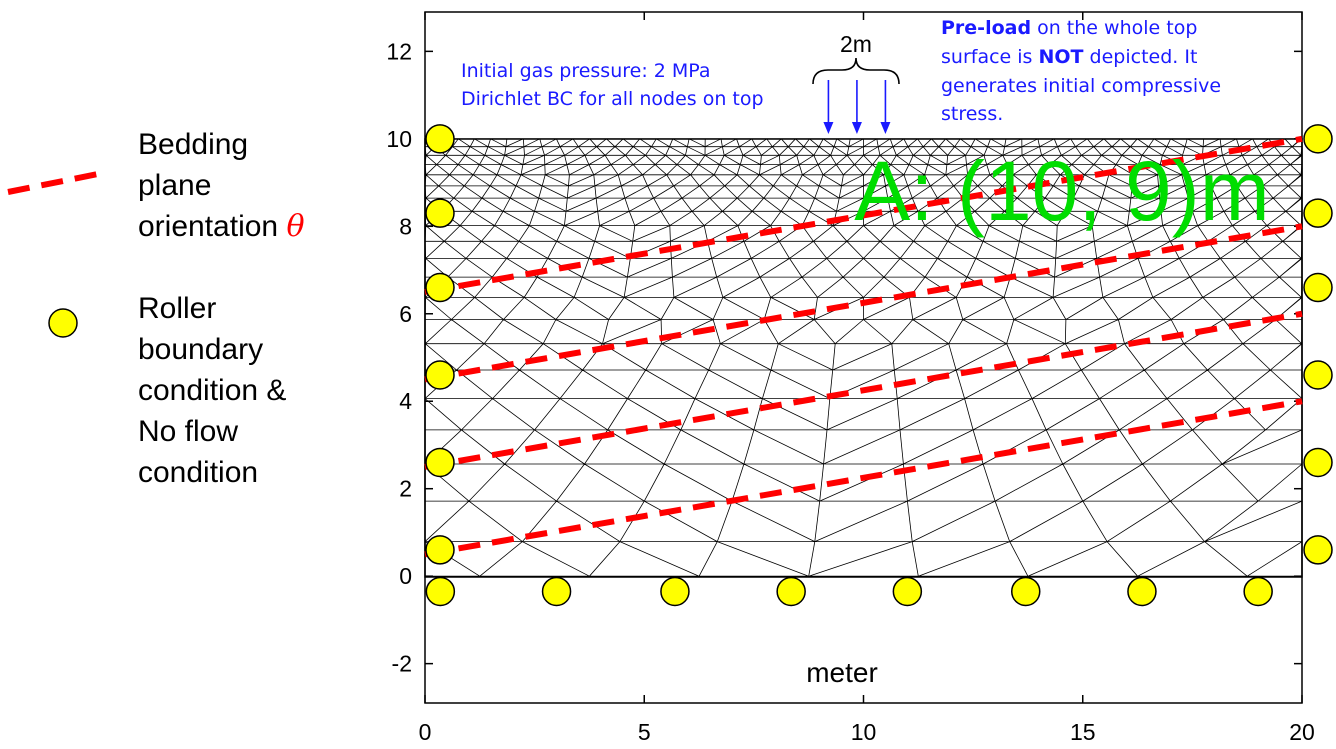 The height and width of the screenshot is (749, 1336). Describe the element at coordinates (856, 44) in the screenshot. I see `load-width-label: 2m` at that location.